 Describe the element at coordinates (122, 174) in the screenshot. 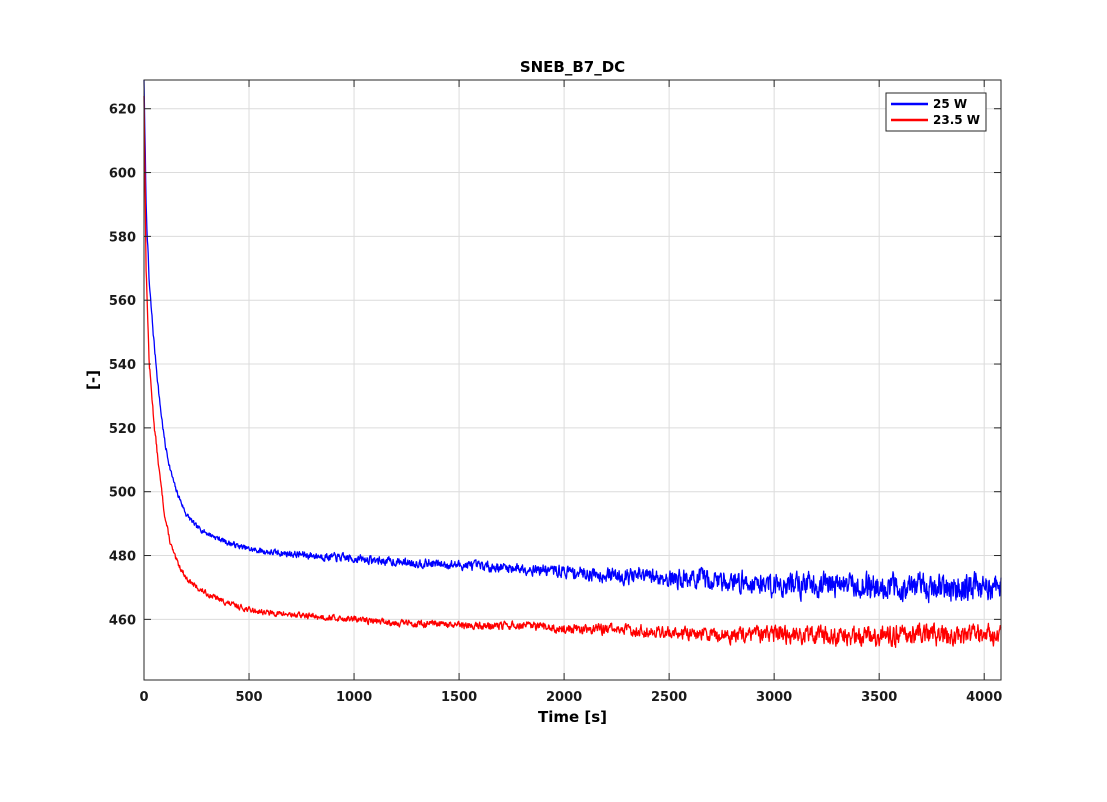

I see `y-tick-label: 600` at that location.